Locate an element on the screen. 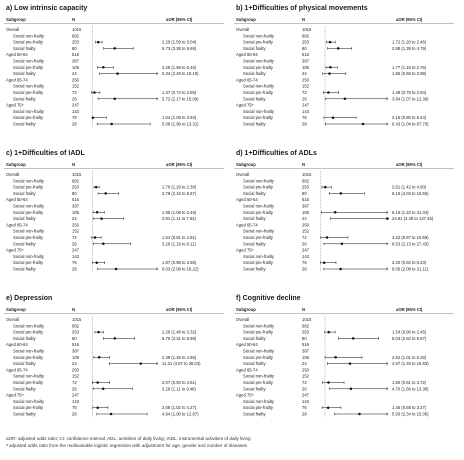 The height and width of the screenshot is (460, 464). row-n: 80 is located at coordinates (74, 338).